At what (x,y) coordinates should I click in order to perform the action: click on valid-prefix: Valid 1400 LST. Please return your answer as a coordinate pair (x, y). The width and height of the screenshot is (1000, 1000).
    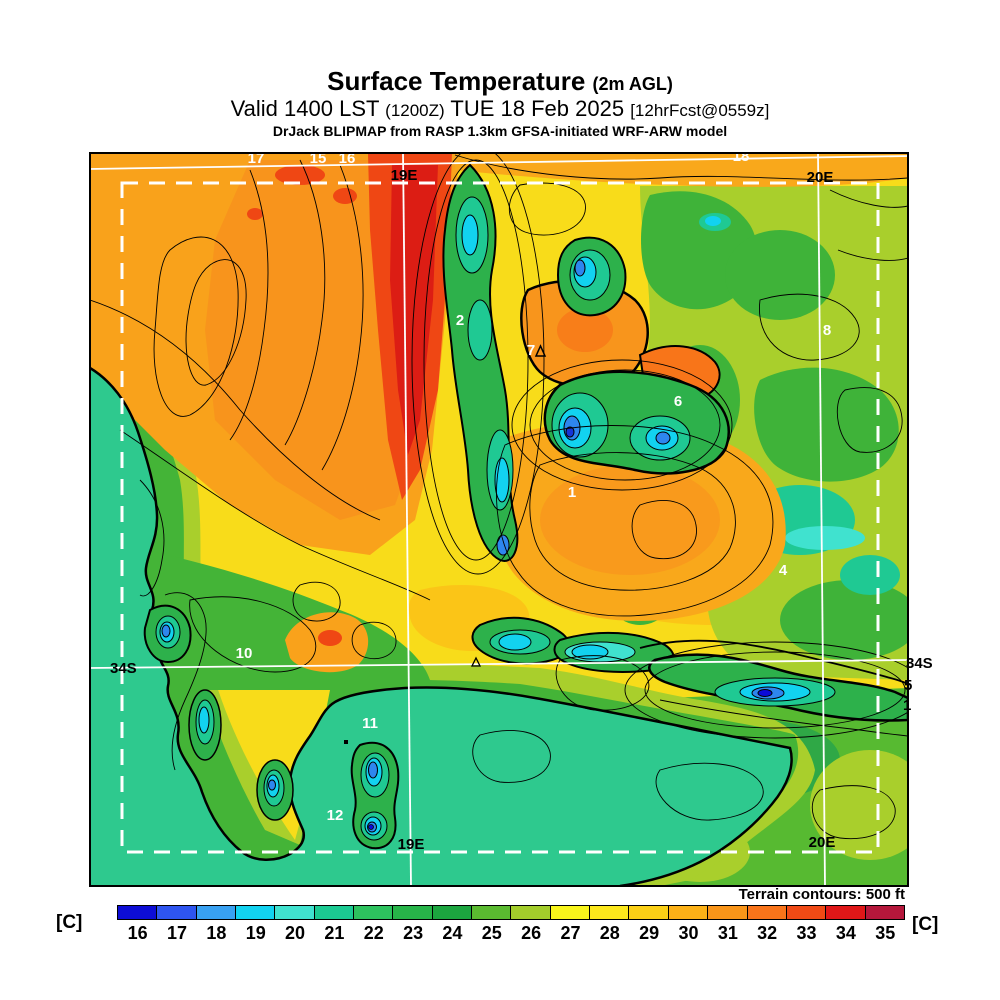
    Looking at the image, I should click on (305, 108).